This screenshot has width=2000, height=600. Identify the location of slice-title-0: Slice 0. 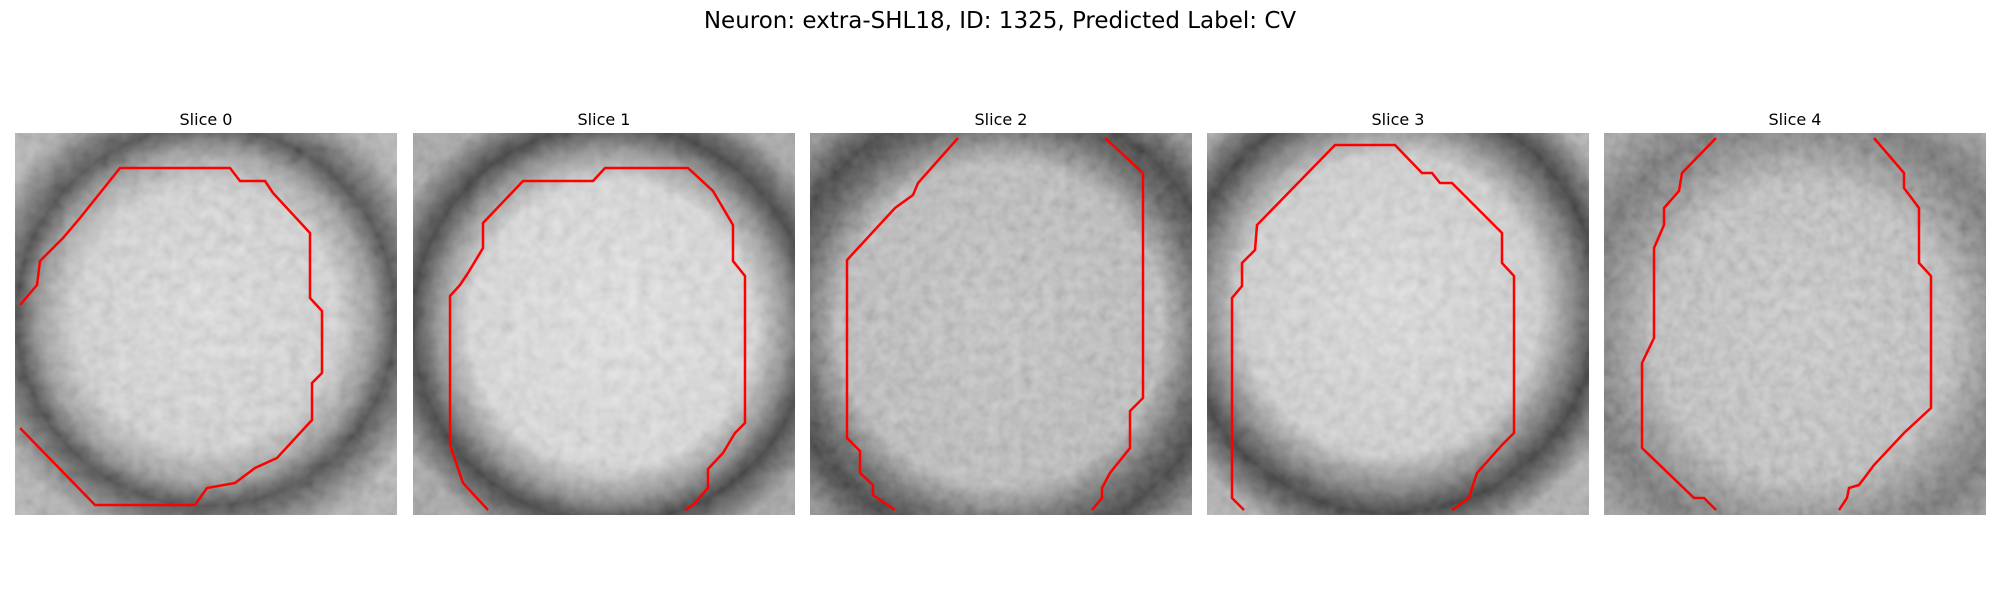
(206, 119).